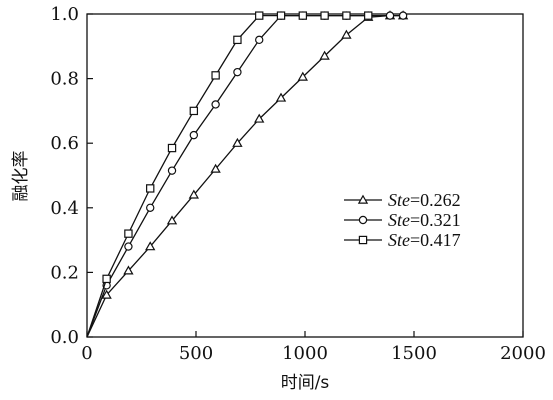 This screenshot has height=400, width=553. What do you see at coordinates (363, 220) in the screenshot?
I see `legend-circle-marker` at bounding box center [363, 220].